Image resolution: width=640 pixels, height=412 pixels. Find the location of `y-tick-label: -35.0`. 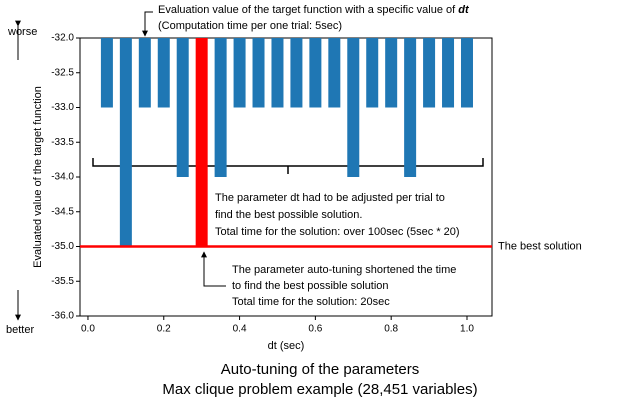

y-tick-label: -35.0 is located at coordinates (62, 246).